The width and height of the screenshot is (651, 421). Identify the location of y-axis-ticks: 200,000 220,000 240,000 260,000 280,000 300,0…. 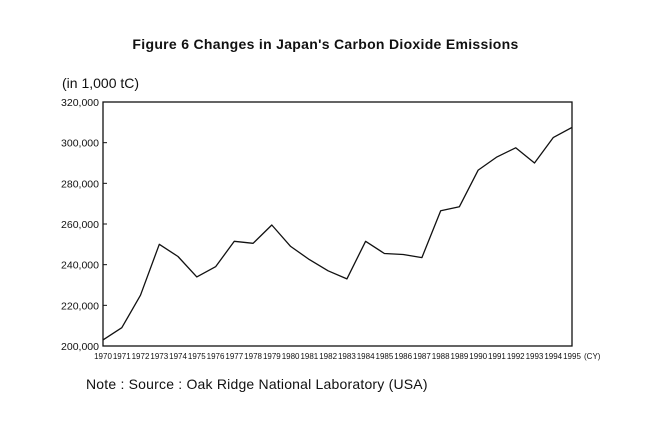
(84, 225).